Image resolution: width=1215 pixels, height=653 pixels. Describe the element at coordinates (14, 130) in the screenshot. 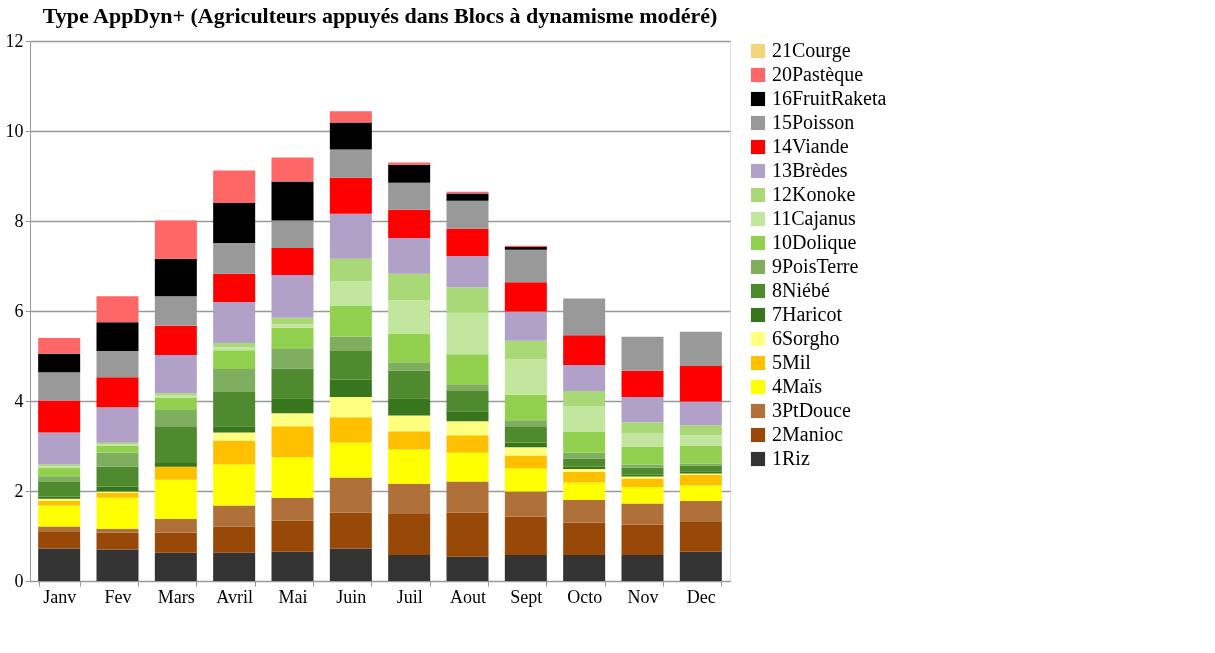

I see `y-tick-label: 10` at that location.